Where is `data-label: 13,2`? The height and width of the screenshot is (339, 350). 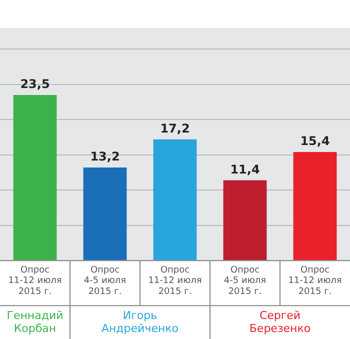
data-label: 13,2 is located at coordinates (105, 157).